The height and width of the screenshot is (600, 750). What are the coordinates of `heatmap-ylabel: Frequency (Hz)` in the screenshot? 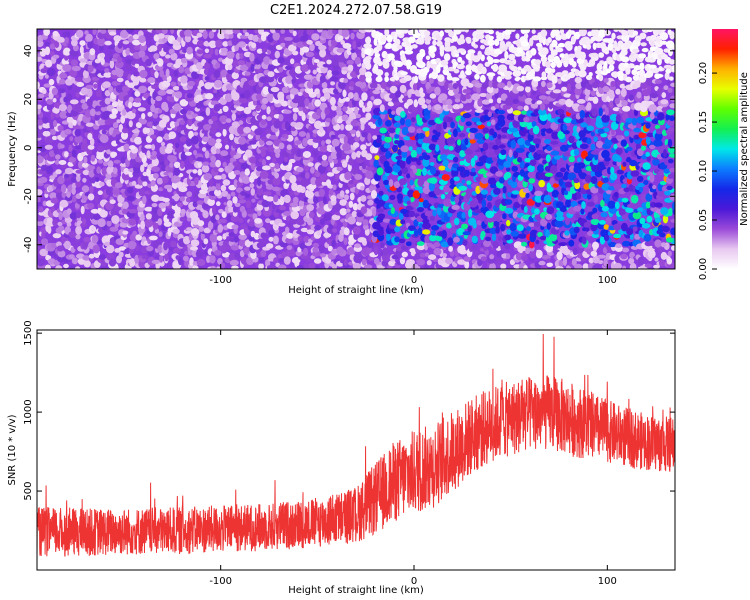 It's located at (12, 149).